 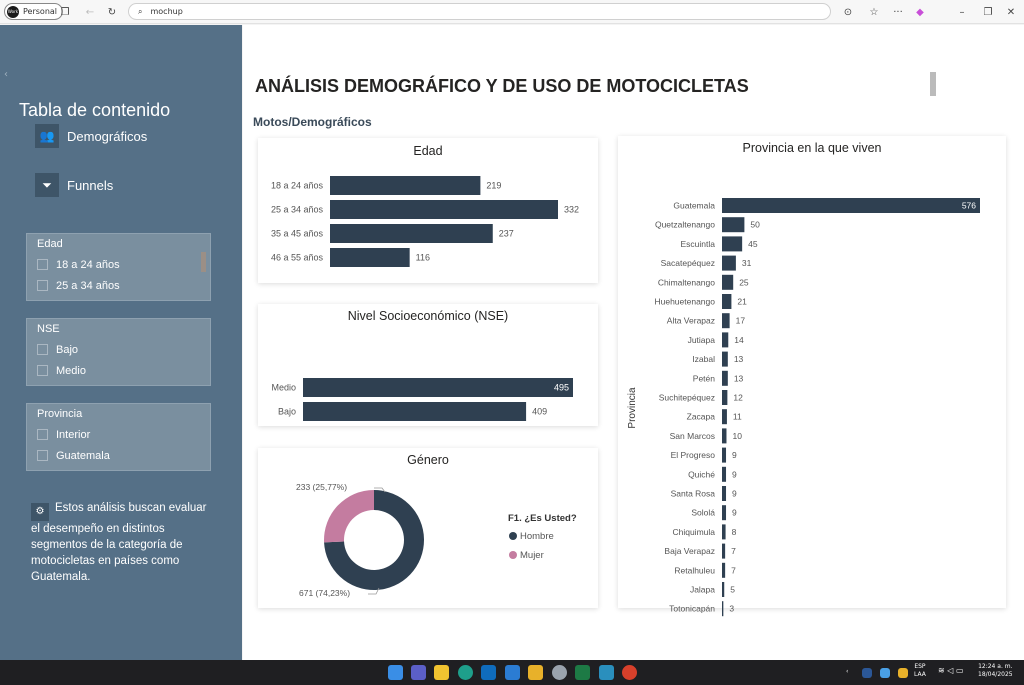 I want to click on slicer-edad: Edad 18 a 24 años 25 a 34 años, so click(x=118, y=267).